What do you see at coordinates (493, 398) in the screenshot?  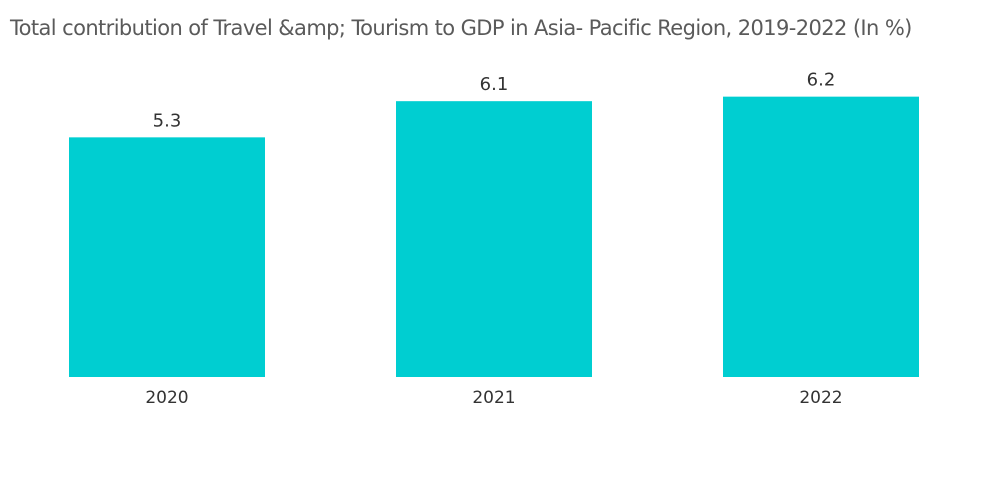 I see `x-tick-label-2021: 2021` at bounding box center [493, 398].